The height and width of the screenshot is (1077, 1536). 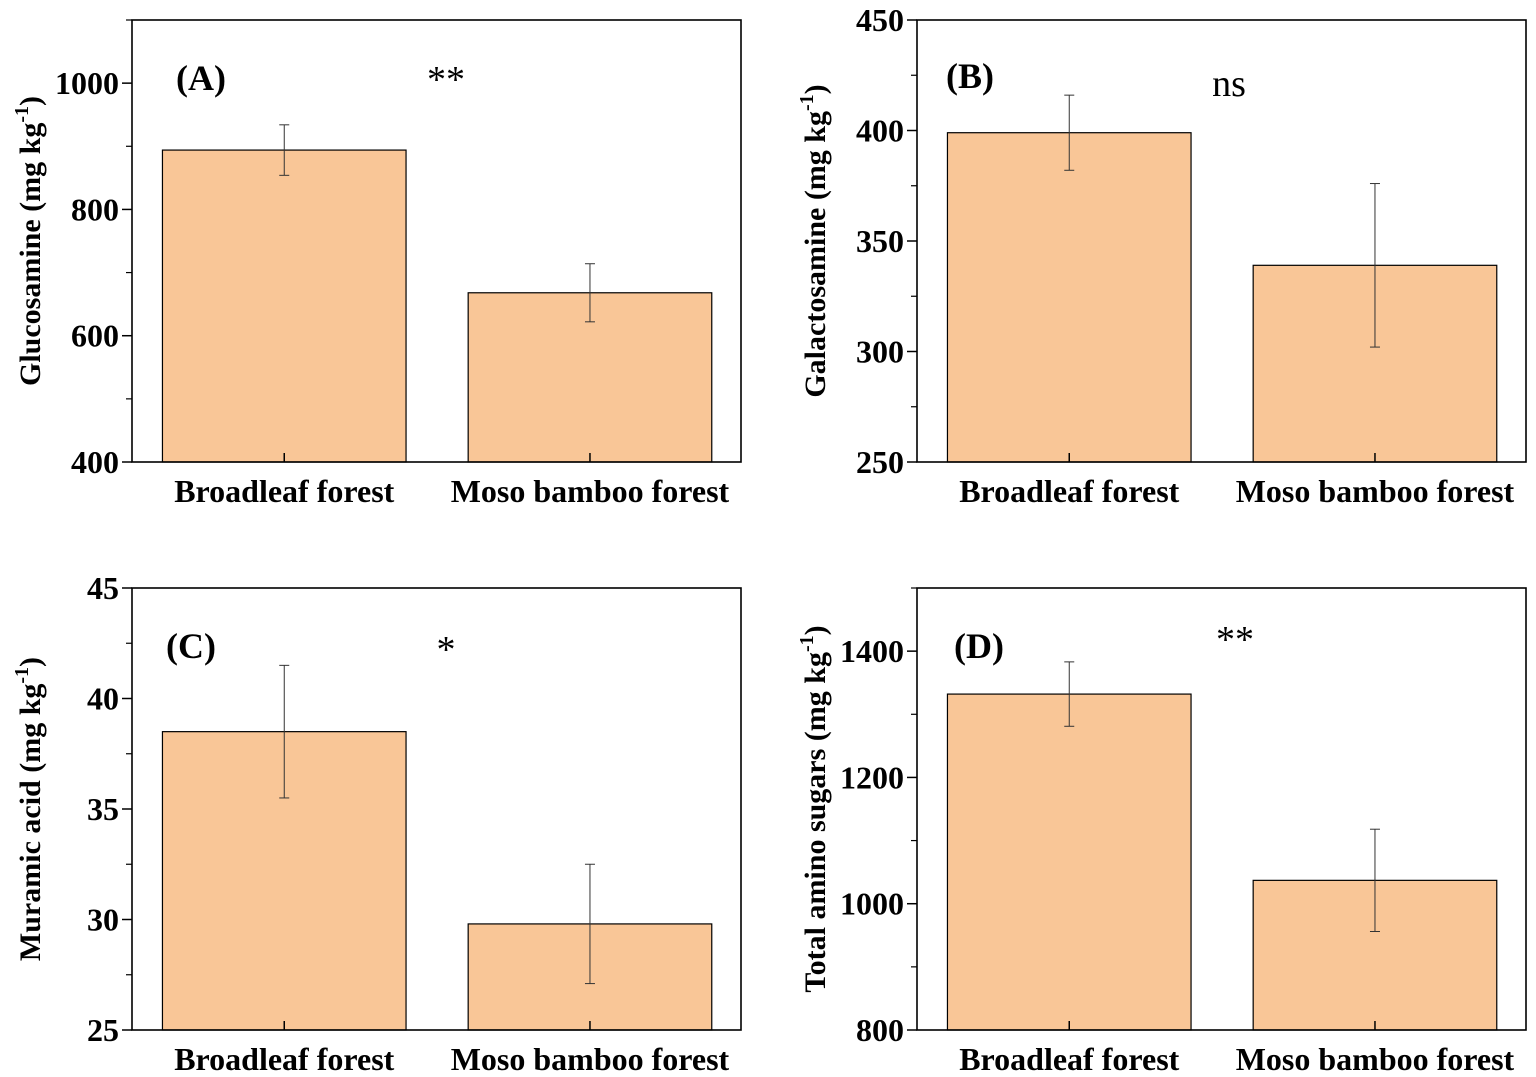 What do you see at coordinates (815, 254) in the screenshot?
I see `y-axis-title-main: Galactosamine (mg kg` at bounding box center [815, 254].